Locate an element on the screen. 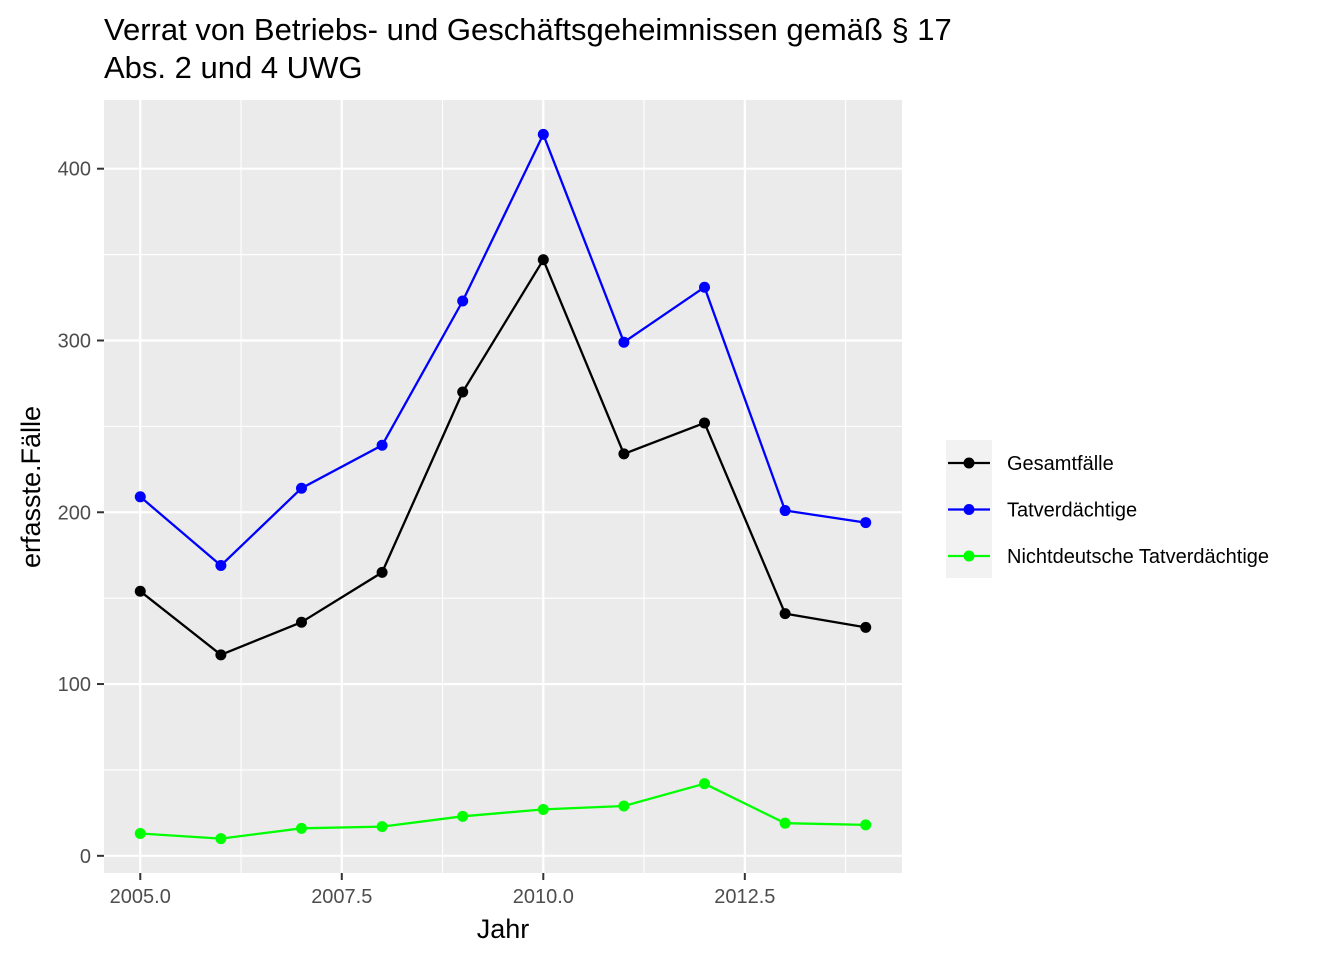 The width and height of the screenshot is (1344, 960). legend-item: Nichtdeutsche Tatverdächtige is located at coordinates (1108, 557).